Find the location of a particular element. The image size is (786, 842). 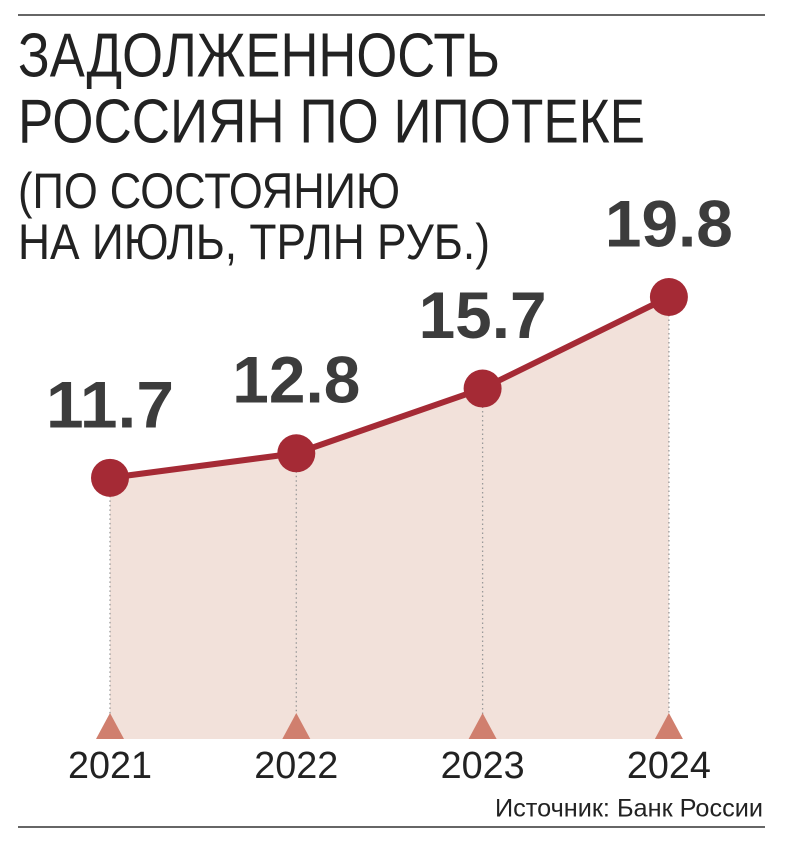

chart-subtitle: НА ИЮЛЬ, ТРЛН РУБ.) is located at coordinates (254, 242).